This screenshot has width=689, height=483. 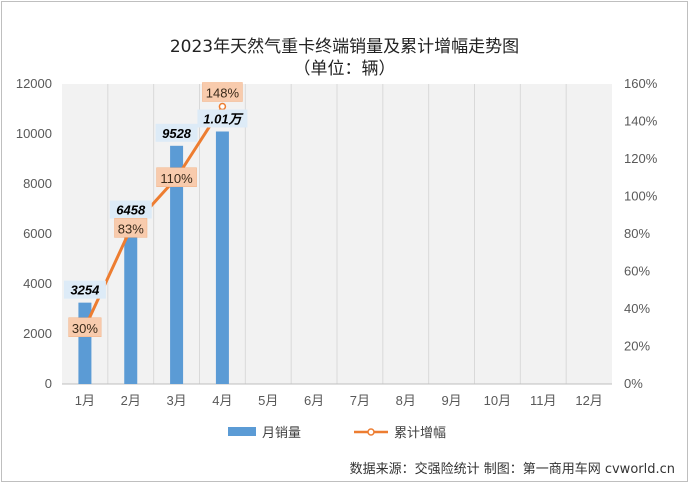 I want to click on legend-marker-line, so click(x=371, y=432).